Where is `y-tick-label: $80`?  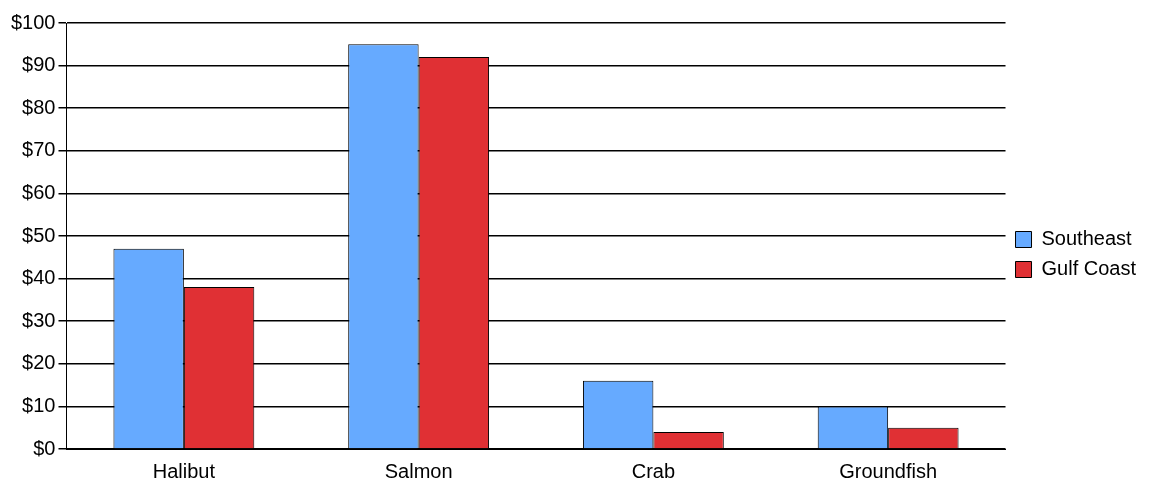
y-tick-label: $80 is located at coordinates (39, 106).